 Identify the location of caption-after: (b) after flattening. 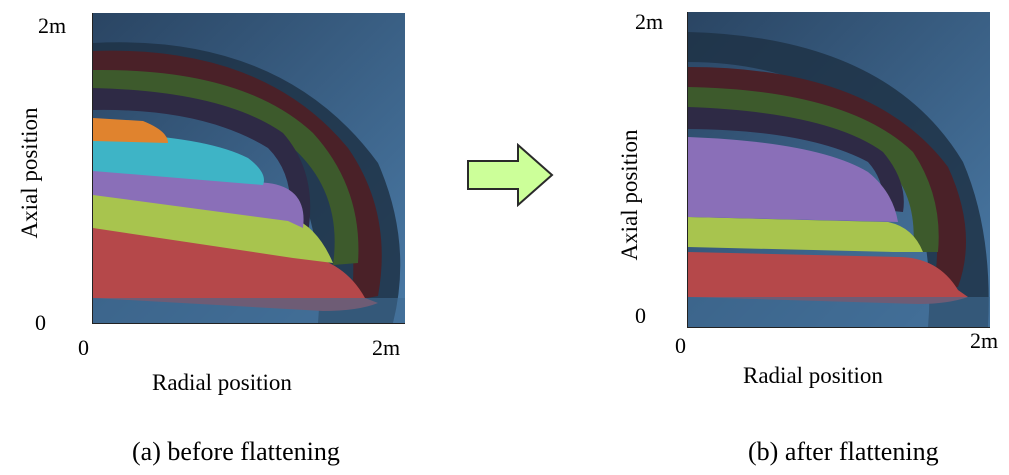
(843, 451).